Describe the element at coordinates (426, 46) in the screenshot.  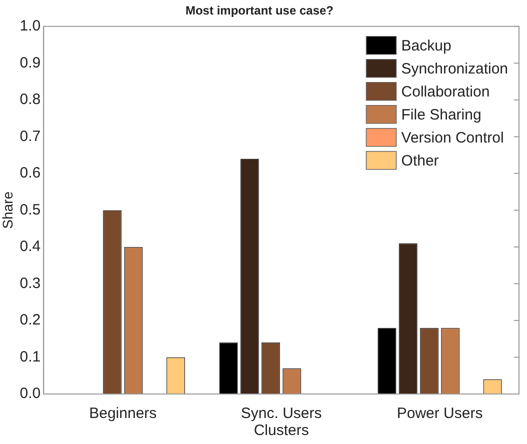
I see `legend-label: Backup` at that location.